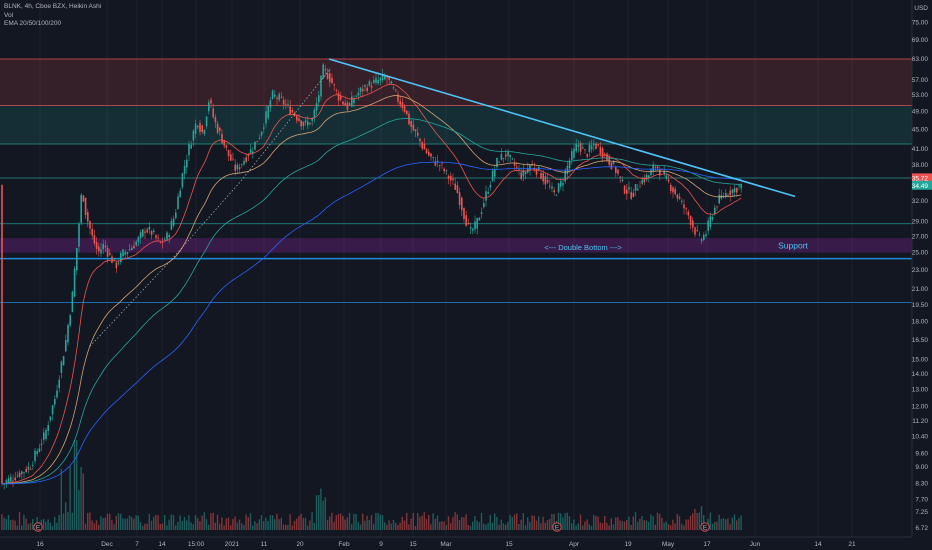 This screenshot has width=932, height=550. What do you see at coordinates (33, 23) in the screenshot?
I see `ema-indicator-label: EMA 20/50/100/200` at bounding box center [33, 23].